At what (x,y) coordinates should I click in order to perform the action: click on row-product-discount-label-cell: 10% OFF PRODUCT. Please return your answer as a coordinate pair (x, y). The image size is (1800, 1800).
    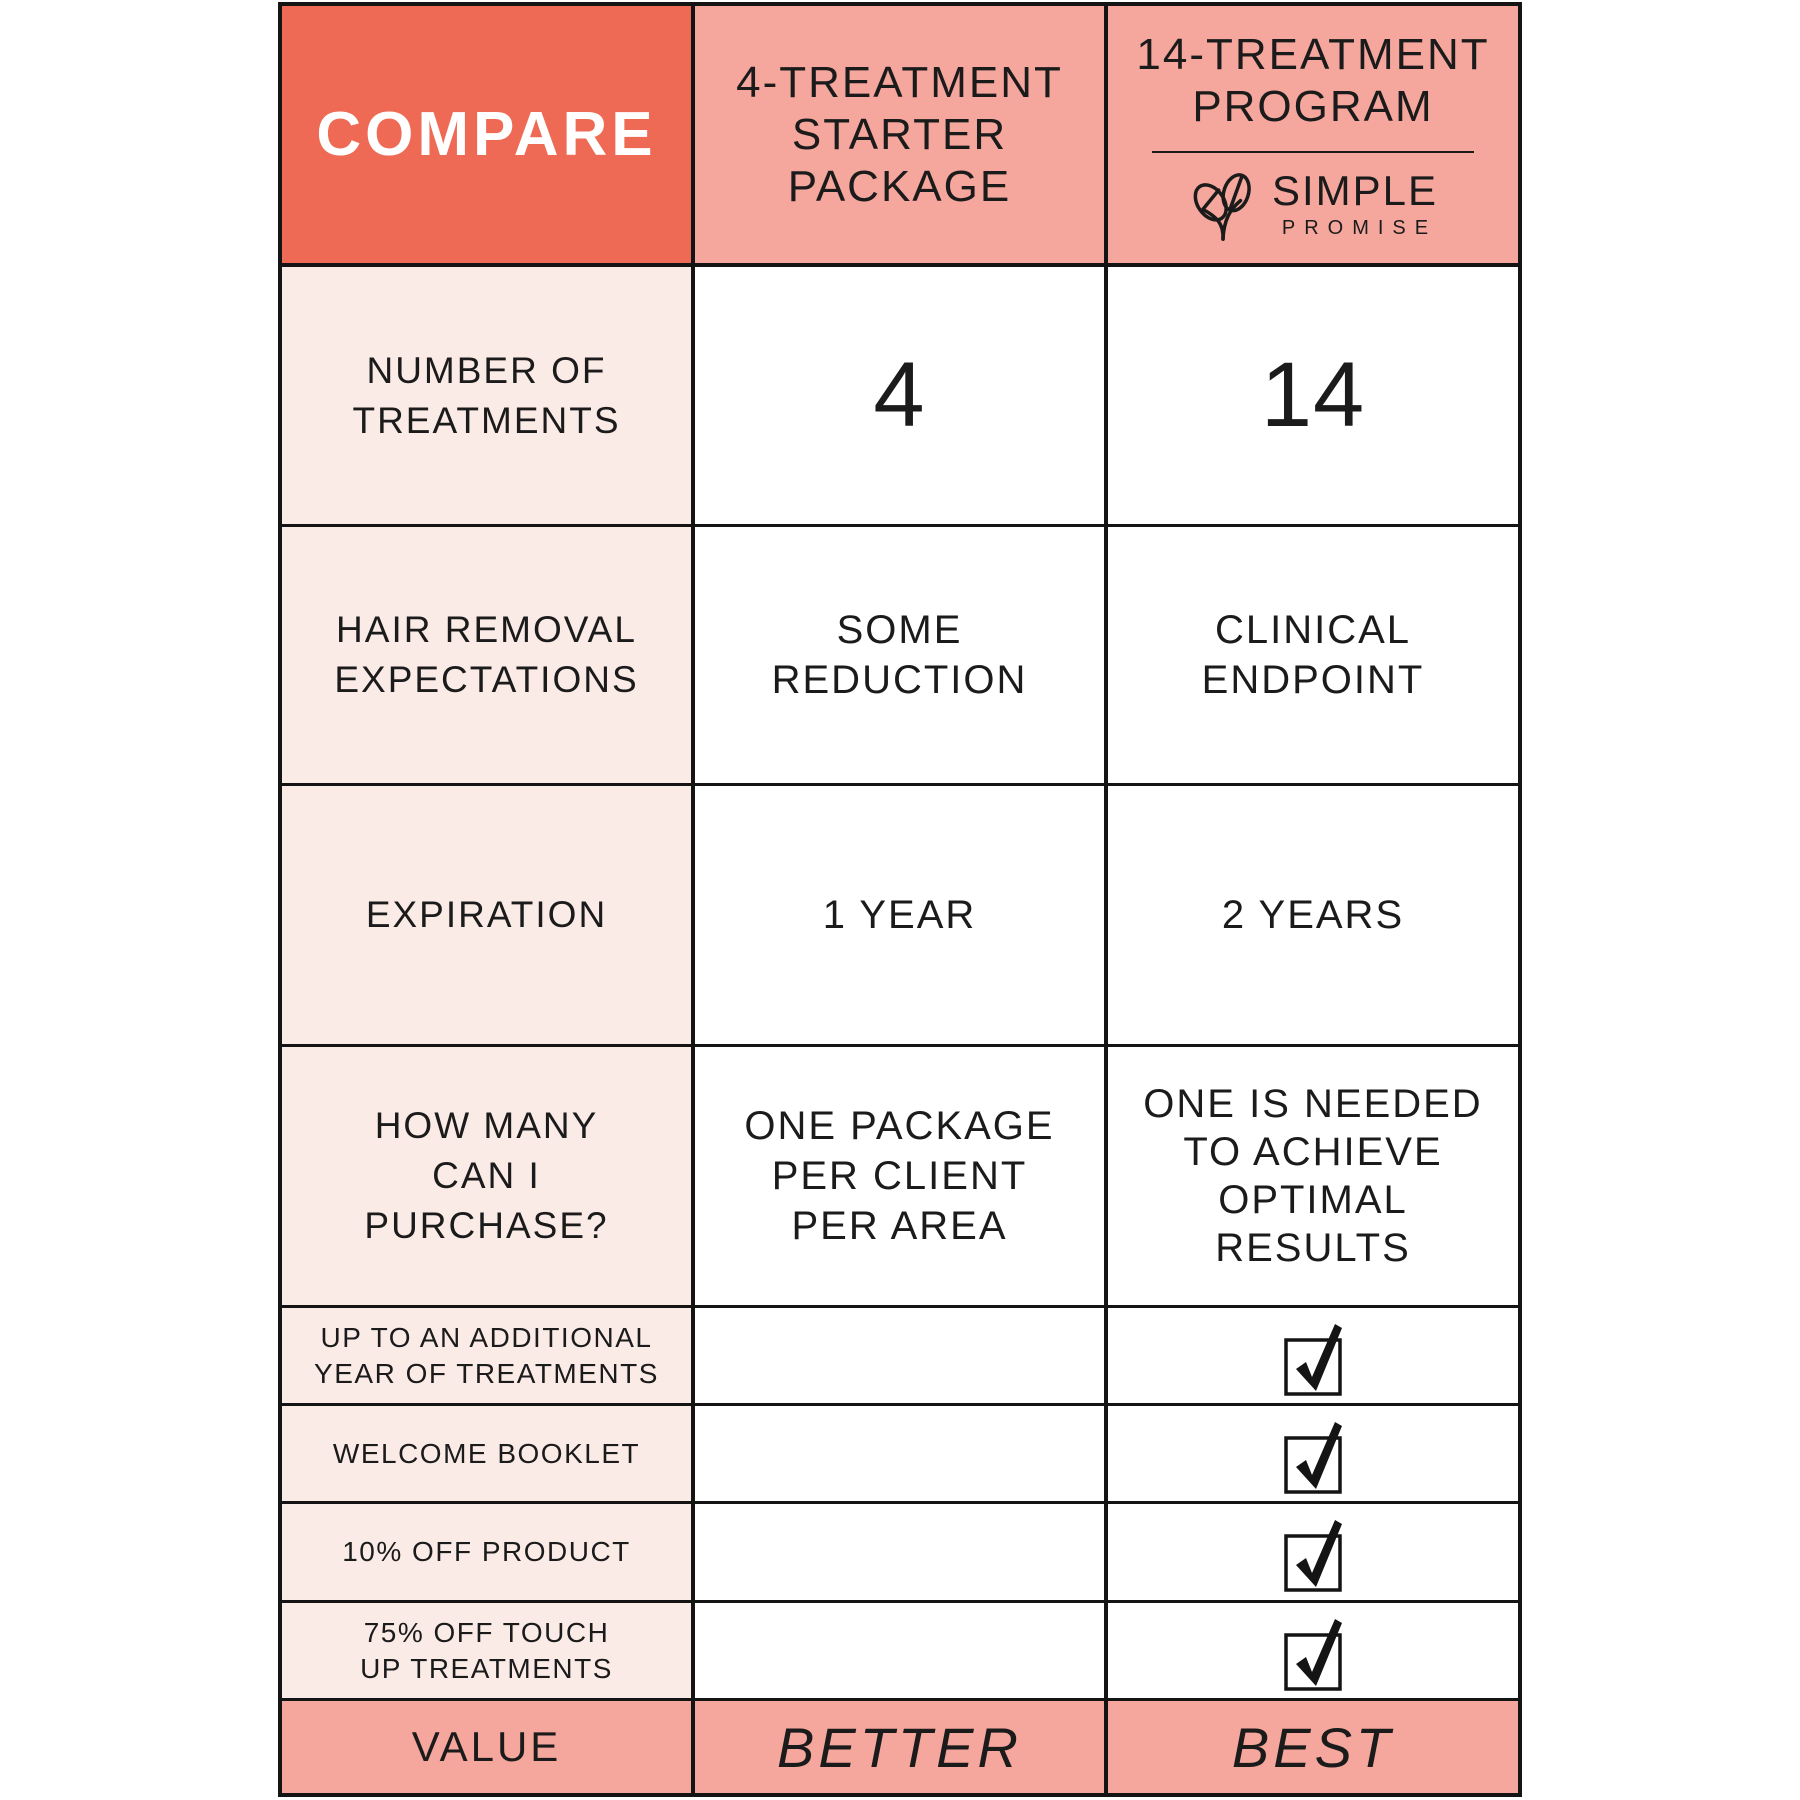
    Looking at the image, I should click on (488, 1553).